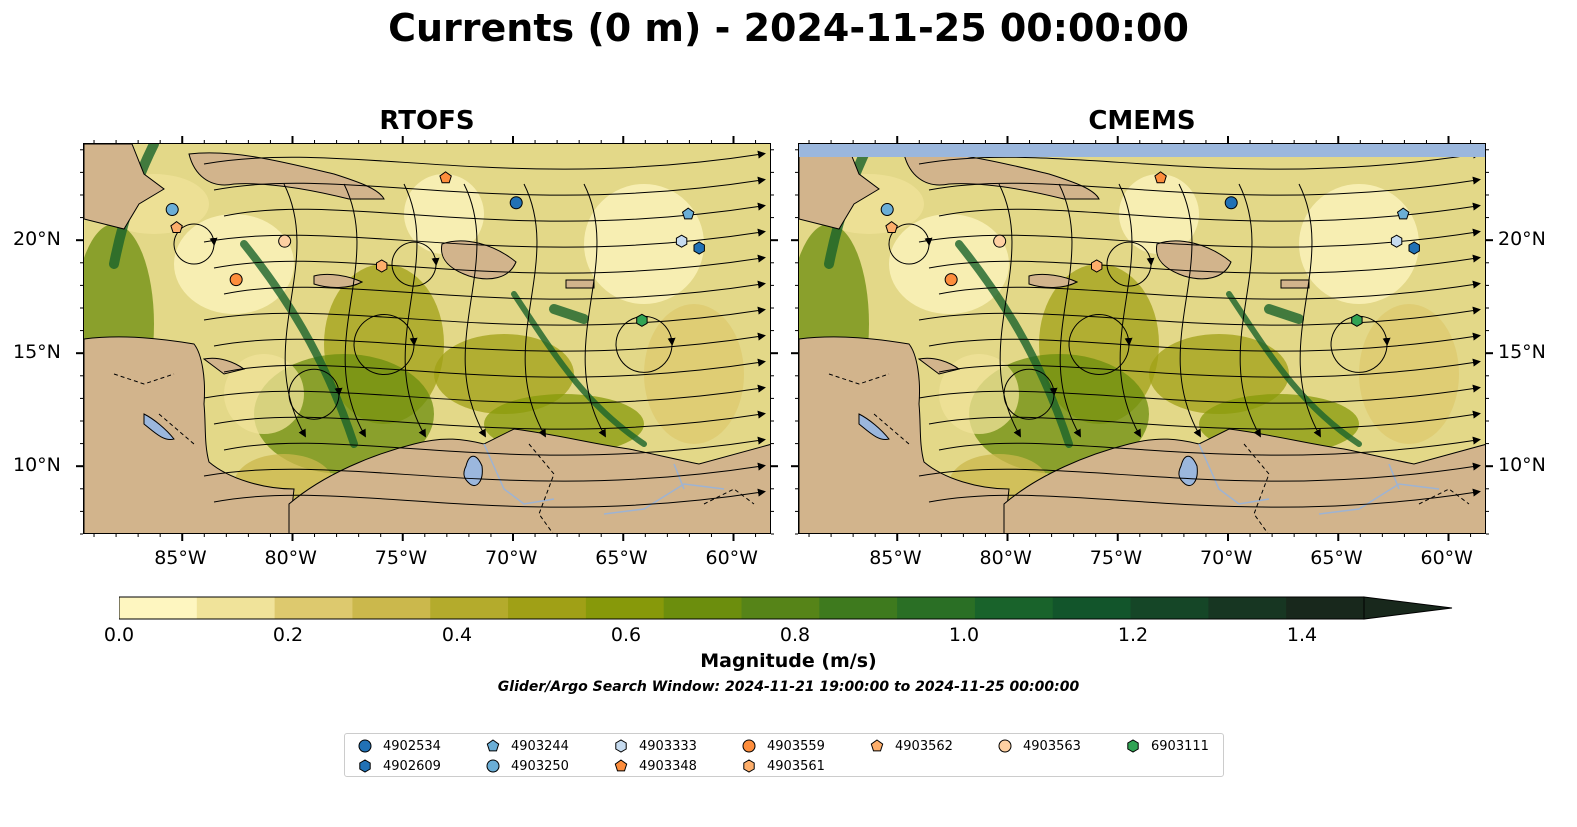  I want to click on legend-label: 4903563, so click(1052, 746).